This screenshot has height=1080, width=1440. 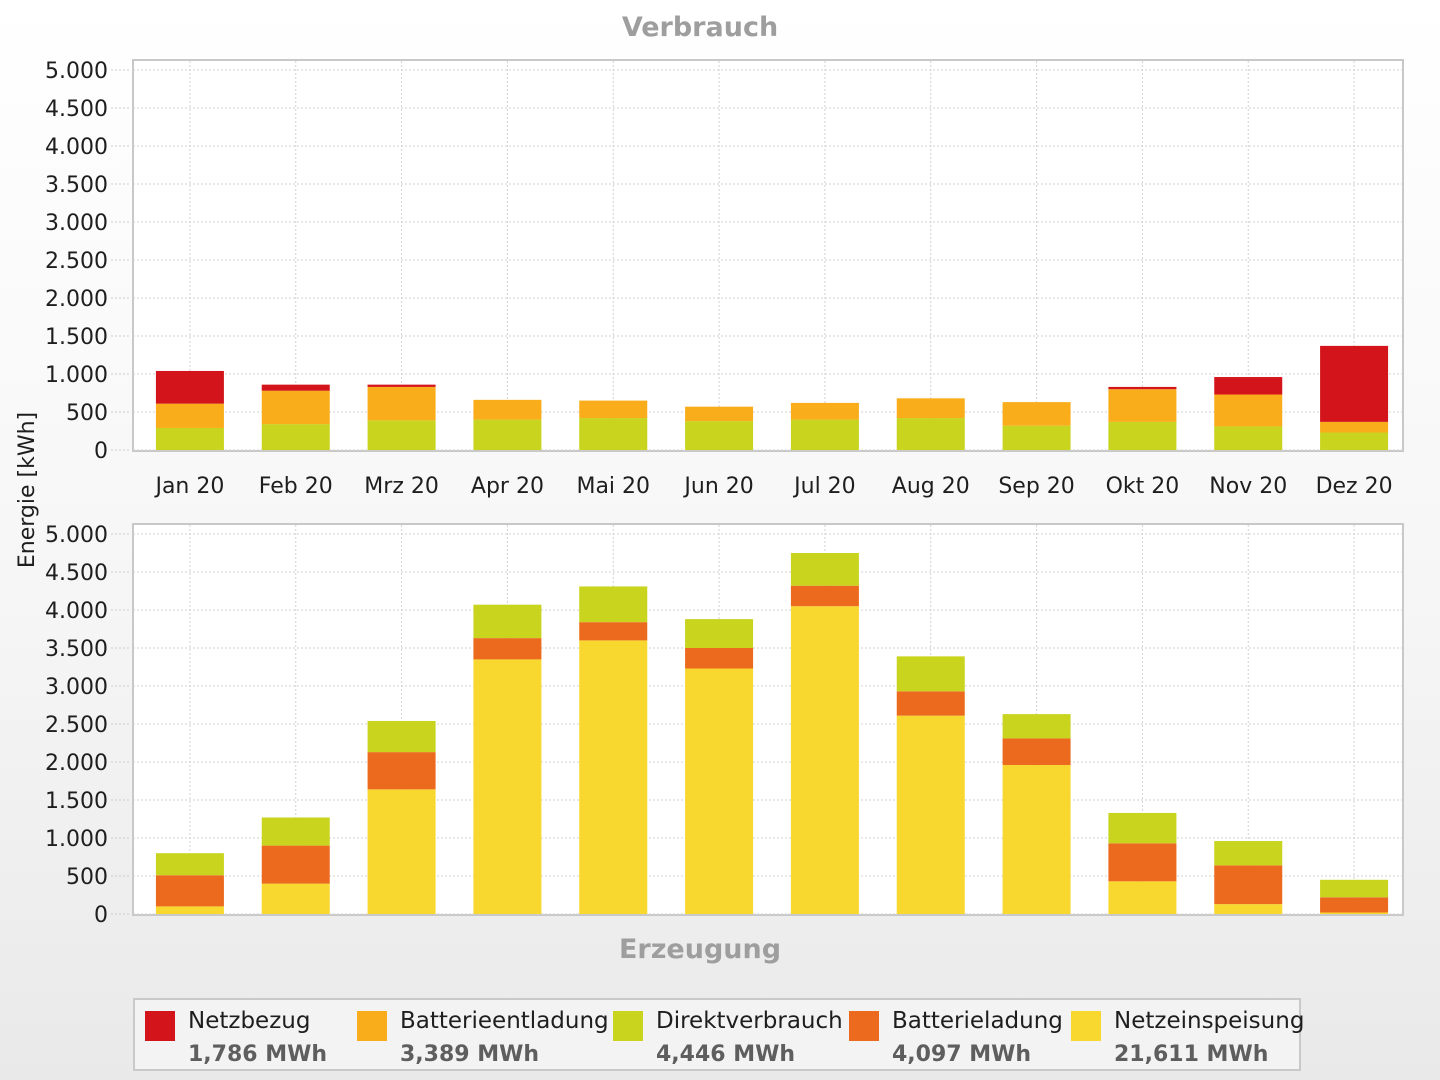 What do you see at coordinates (749, 1021) in the screenshot?
I see `legend-label: Direktverbrauch` at bounding box center [749, 1021].